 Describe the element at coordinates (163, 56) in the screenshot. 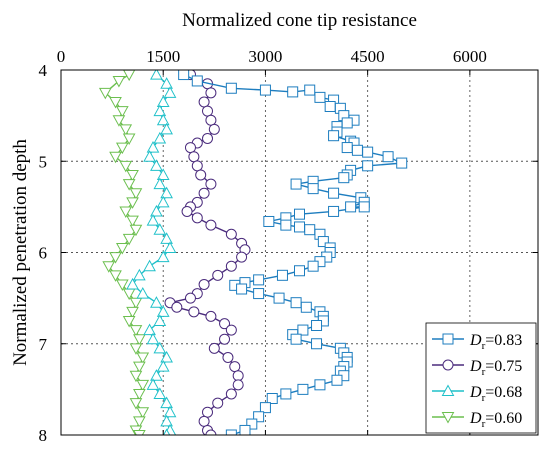

I see `x-tick-label: 1500` at that location.